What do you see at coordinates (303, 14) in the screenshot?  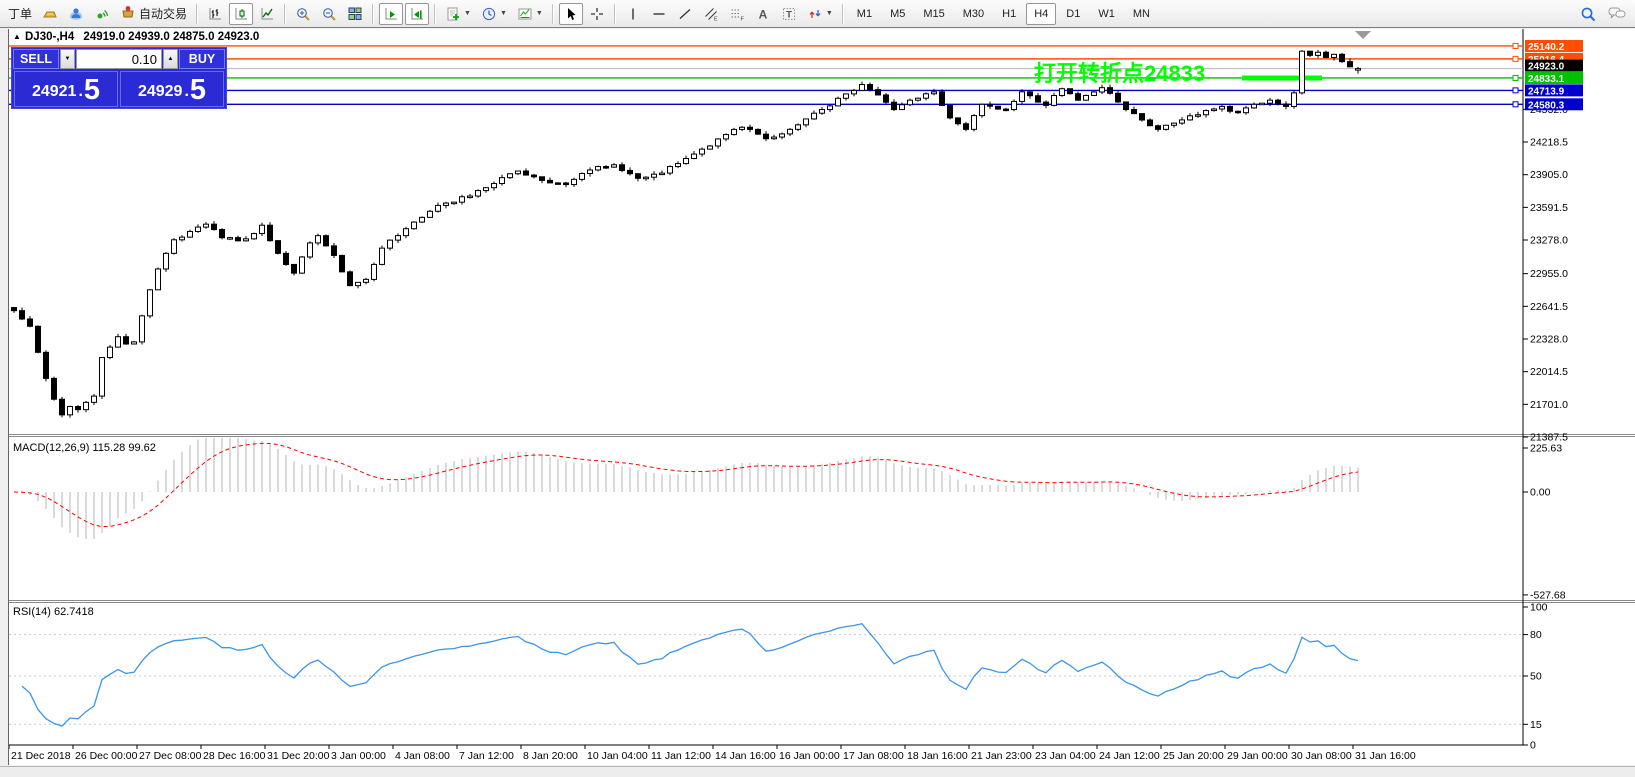 I see `zoom-in-icon` at bounding box center [303, 14].